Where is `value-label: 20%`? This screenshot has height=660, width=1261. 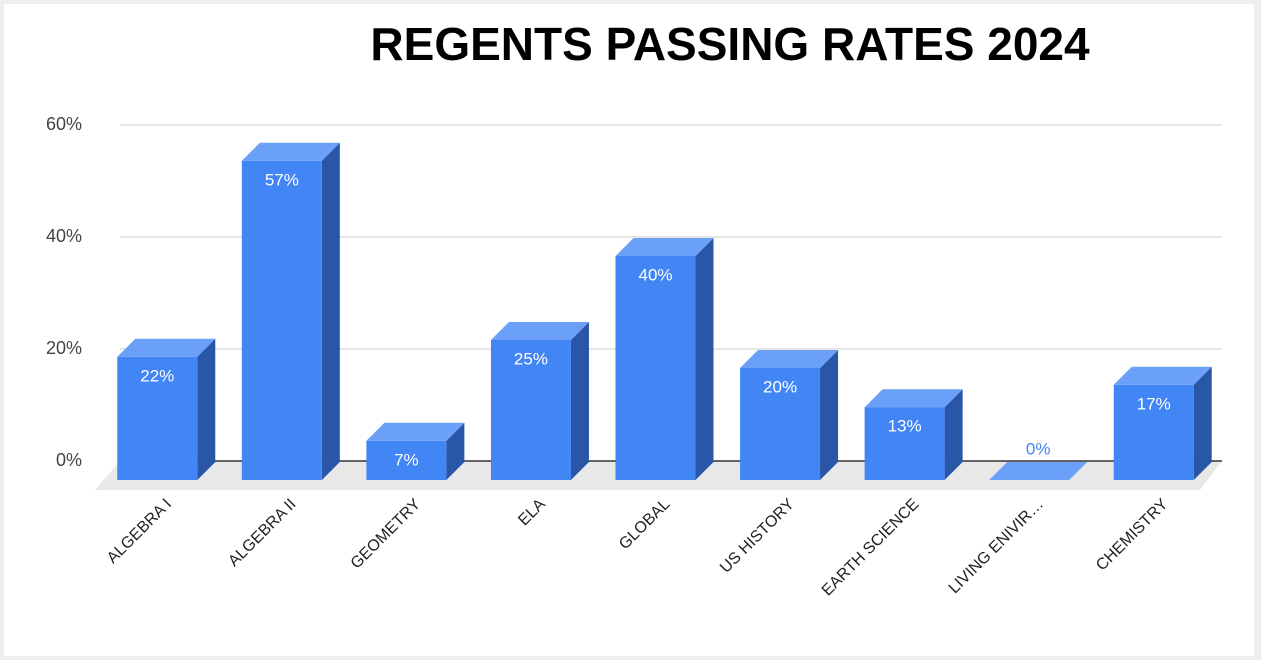
value-label: 20% is located at coordinates (780, 386).